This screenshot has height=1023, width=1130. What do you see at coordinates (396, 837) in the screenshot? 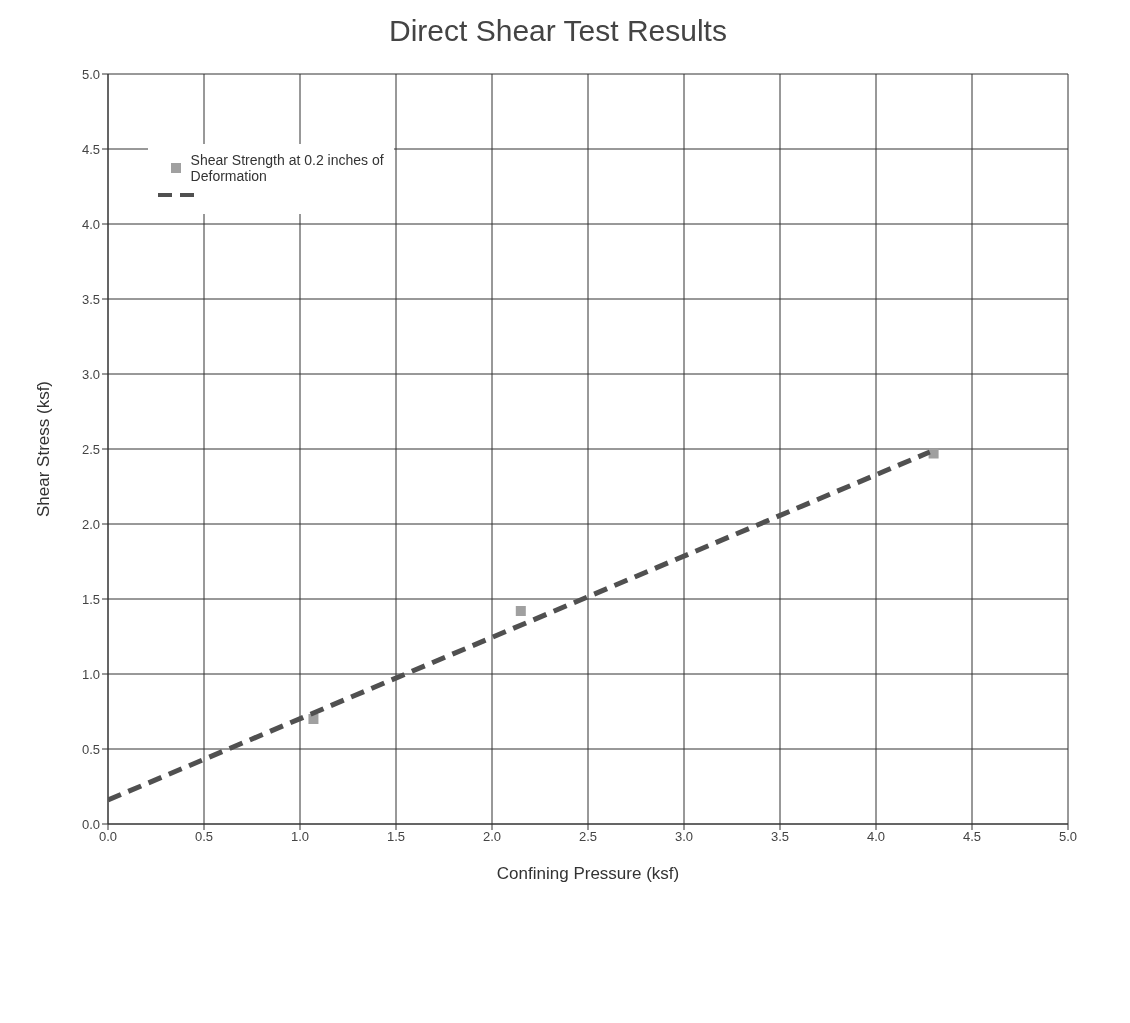
I see `x-tick-label: 1.5` at bounding box center [396, 837].